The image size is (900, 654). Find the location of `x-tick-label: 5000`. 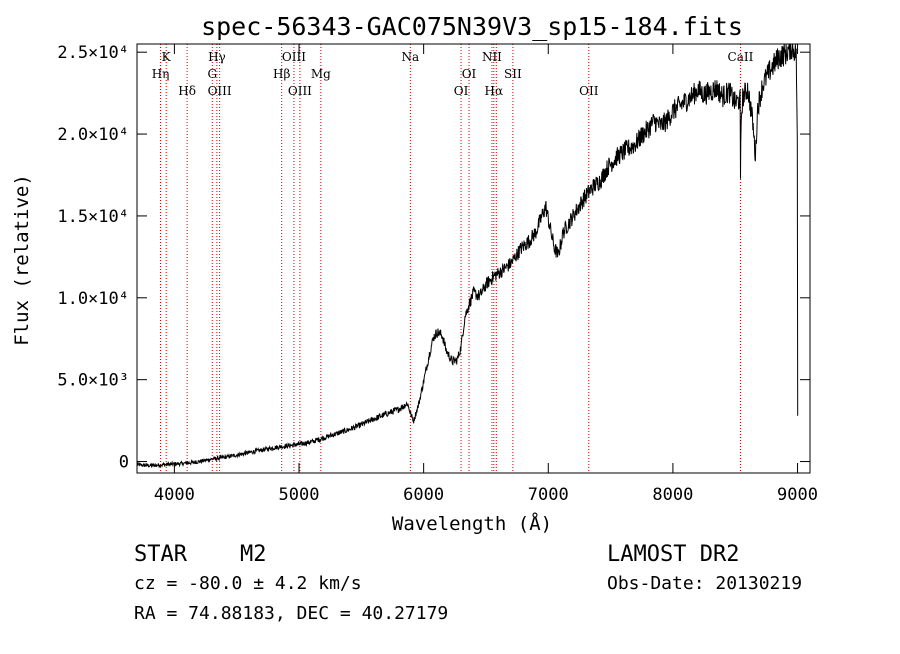

x-tick-label: 5000 is located at coordinates (299, 495).